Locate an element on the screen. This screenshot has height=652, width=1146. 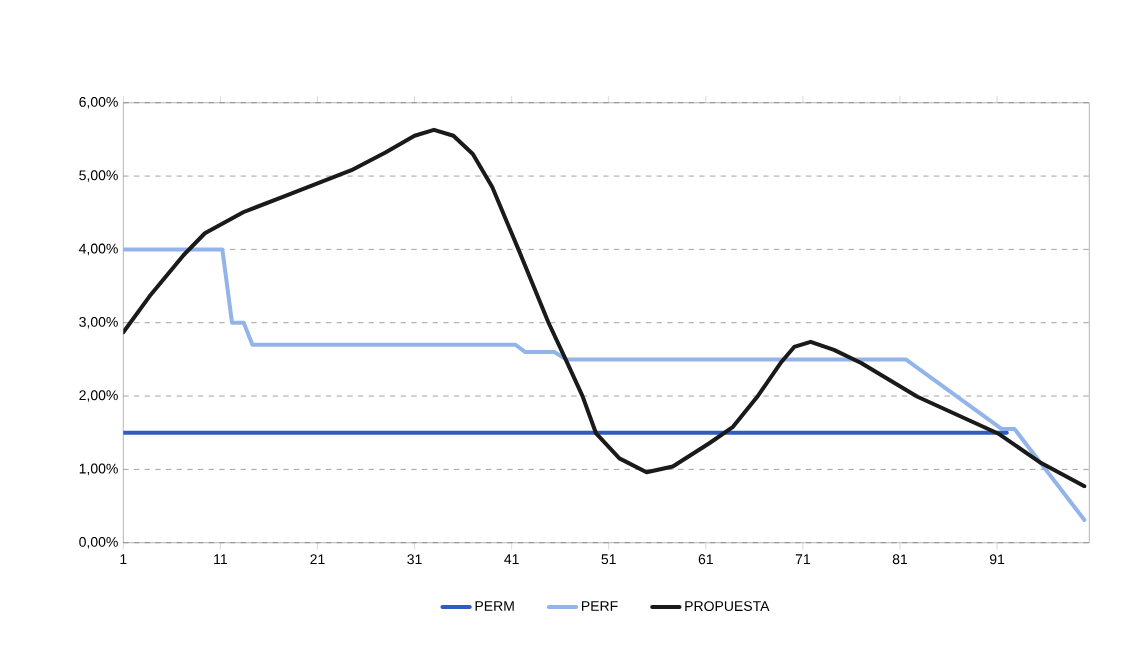
y-tick-label: 4,00% is located at coordinates (98, 249).